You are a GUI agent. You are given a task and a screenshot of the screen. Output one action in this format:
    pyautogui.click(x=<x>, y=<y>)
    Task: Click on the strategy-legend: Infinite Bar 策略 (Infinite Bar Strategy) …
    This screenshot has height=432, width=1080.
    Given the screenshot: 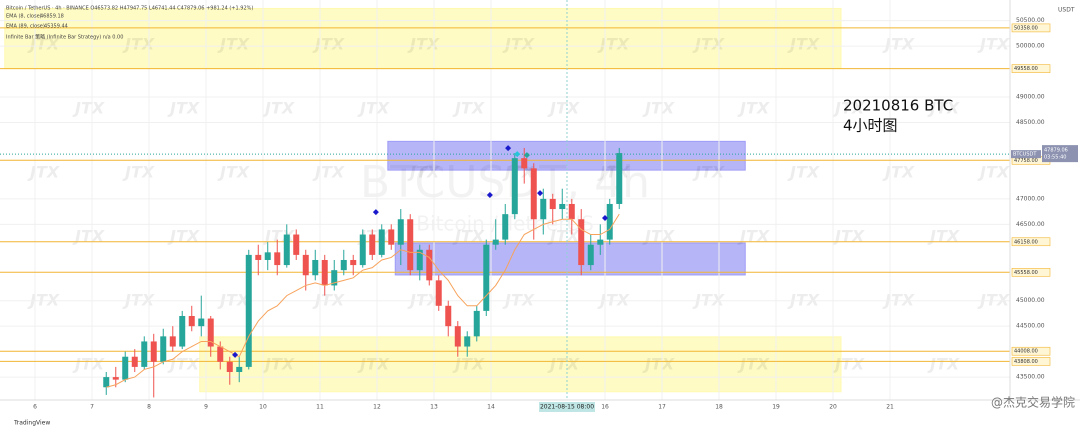 What is the action you would take?
    pyautogui.click(x=64, y=37)
    